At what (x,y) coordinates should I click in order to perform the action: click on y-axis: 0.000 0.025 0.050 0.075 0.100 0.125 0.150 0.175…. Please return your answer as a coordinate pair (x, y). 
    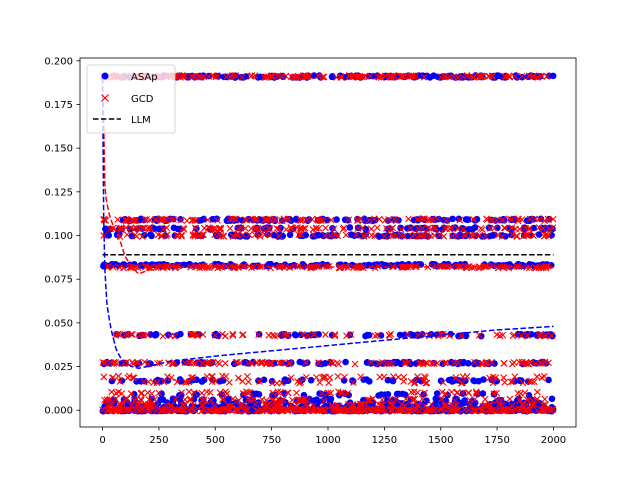
    Looking at the image, I should click on (62, 236).